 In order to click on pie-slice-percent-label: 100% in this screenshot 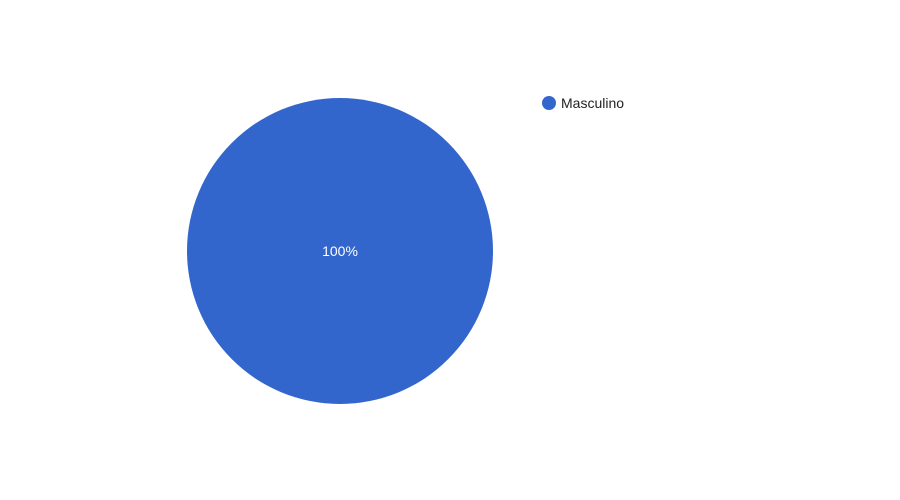, I will do `click(340, 251)`.